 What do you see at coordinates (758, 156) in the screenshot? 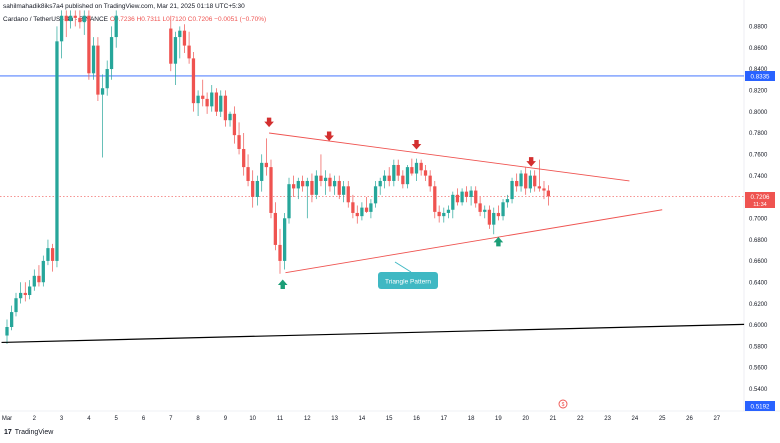
I see `y-tick-label: 0.7600` at bounding box center [758, 156].